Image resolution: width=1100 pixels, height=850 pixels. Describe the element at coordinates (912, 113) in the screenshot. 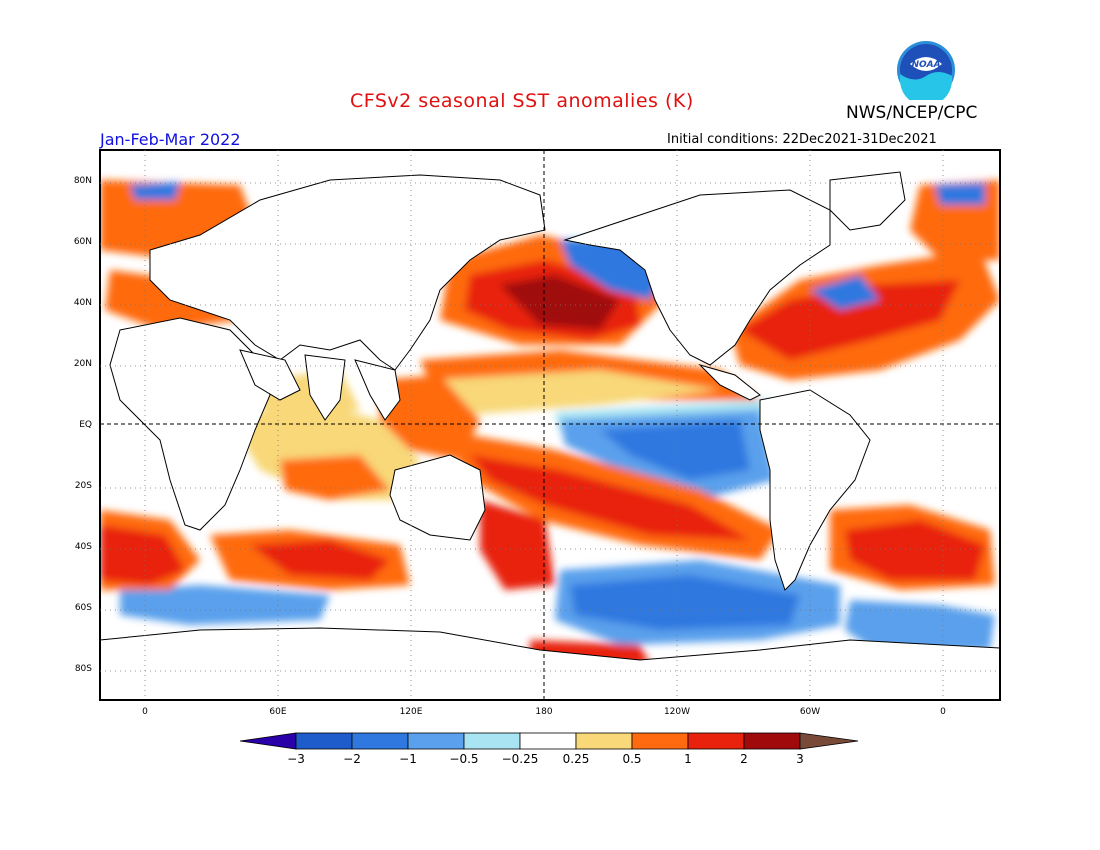

I see `organization-label: NWS/NCEP/CPC` at that location.